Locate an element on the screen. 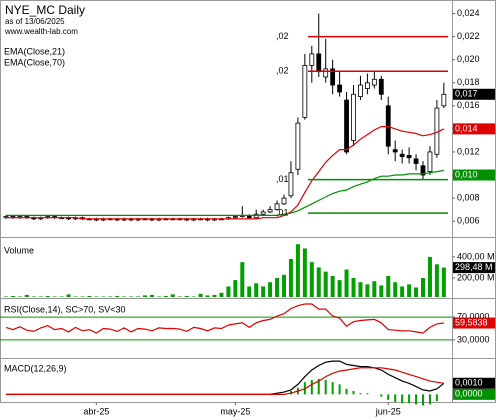 This screenshot has width=496, height=420. y-tick-label: 0,016 is located at coordinates (468, 105).